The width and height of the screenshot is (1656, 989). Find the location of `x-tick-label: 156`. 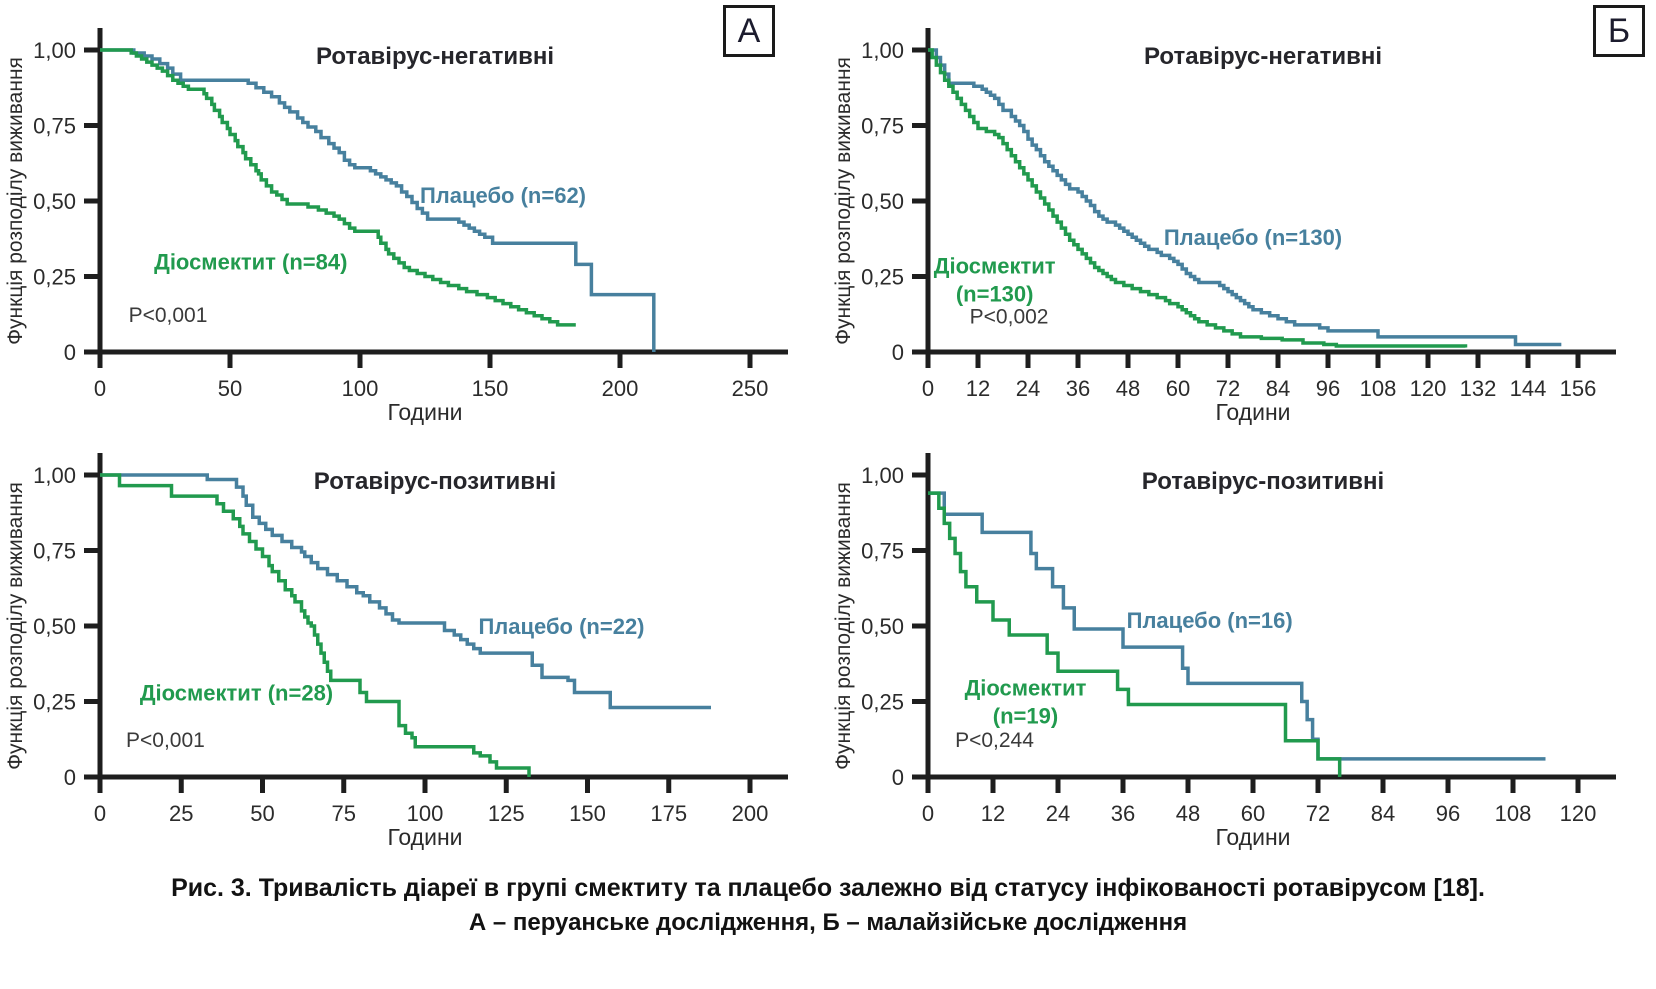

x-tick-label: 156 is located at coordinates (1578, 388).